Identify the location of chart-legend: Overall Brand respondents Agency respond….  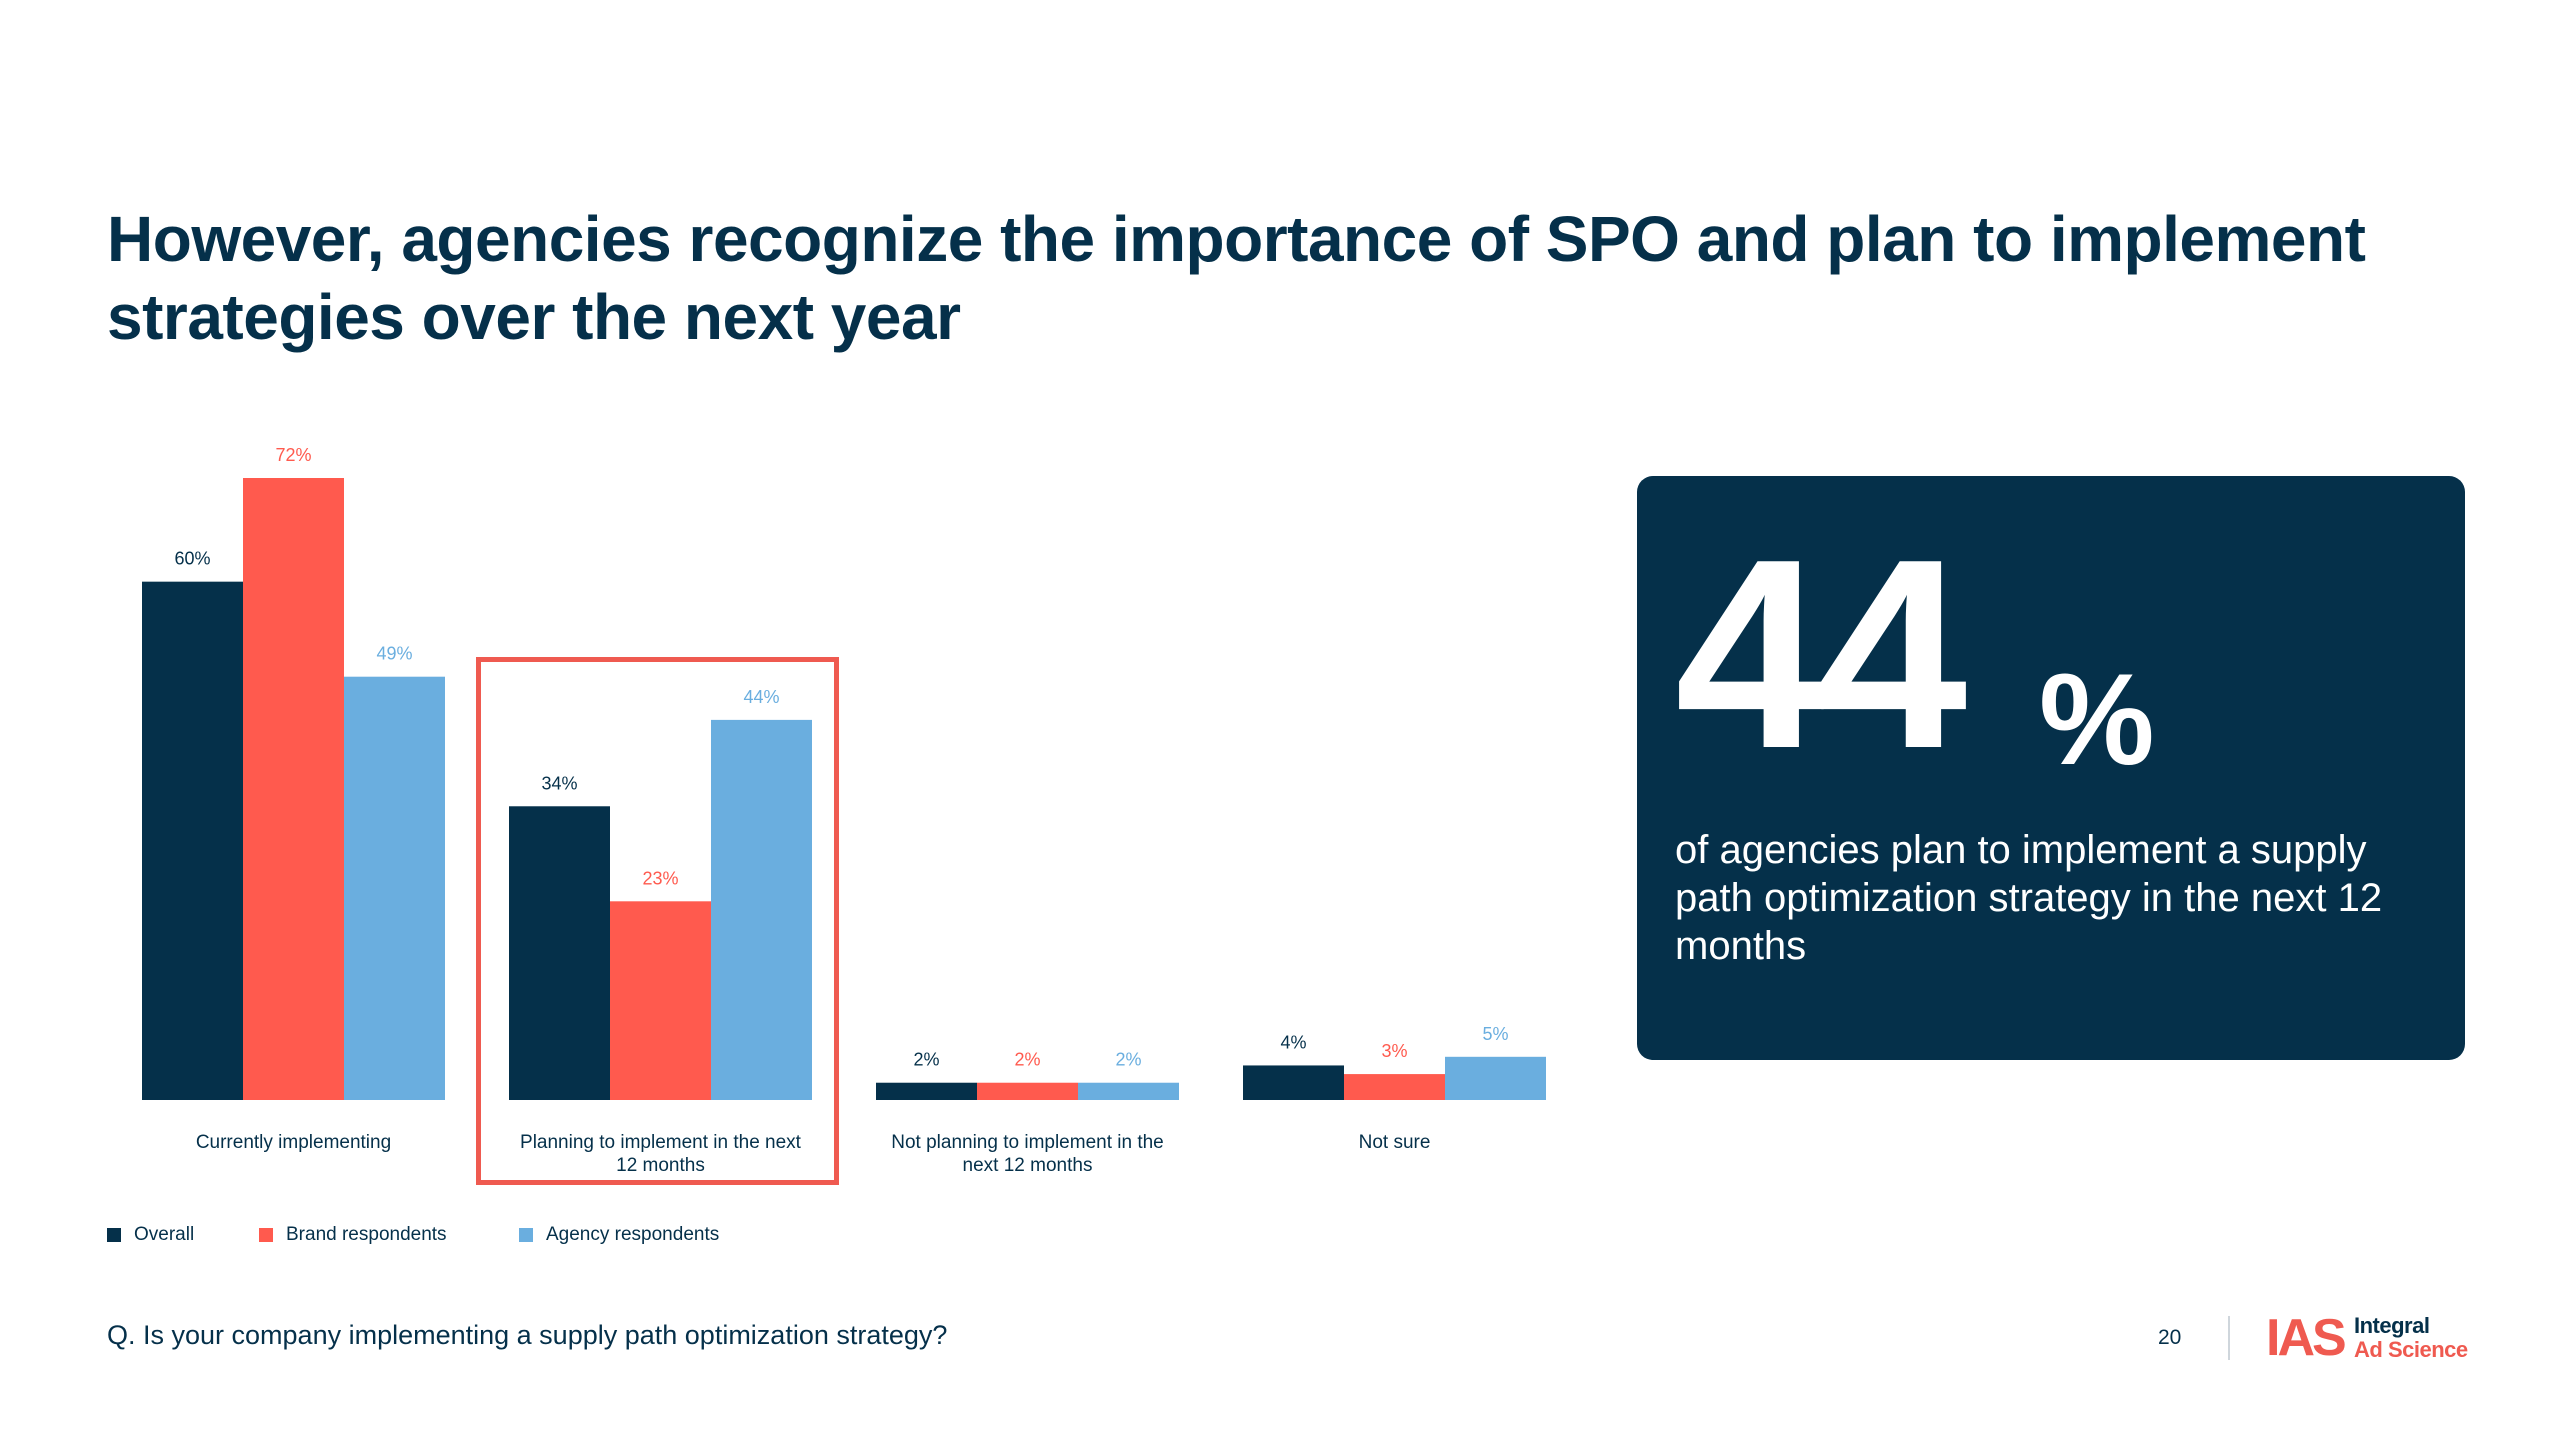
(443, 1235).